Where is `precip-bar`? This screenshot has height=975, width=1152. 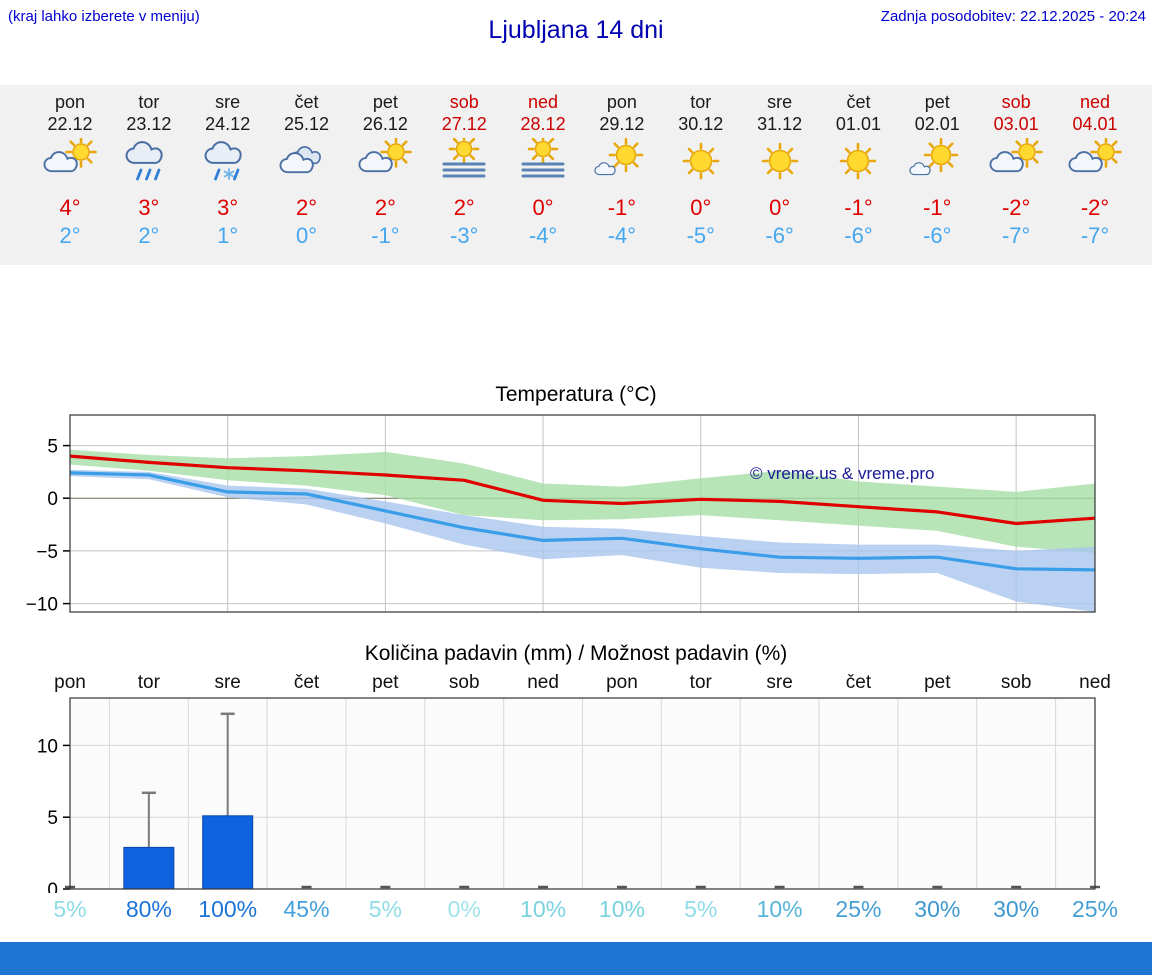
precip-bar is located at coordinates (228, 852).